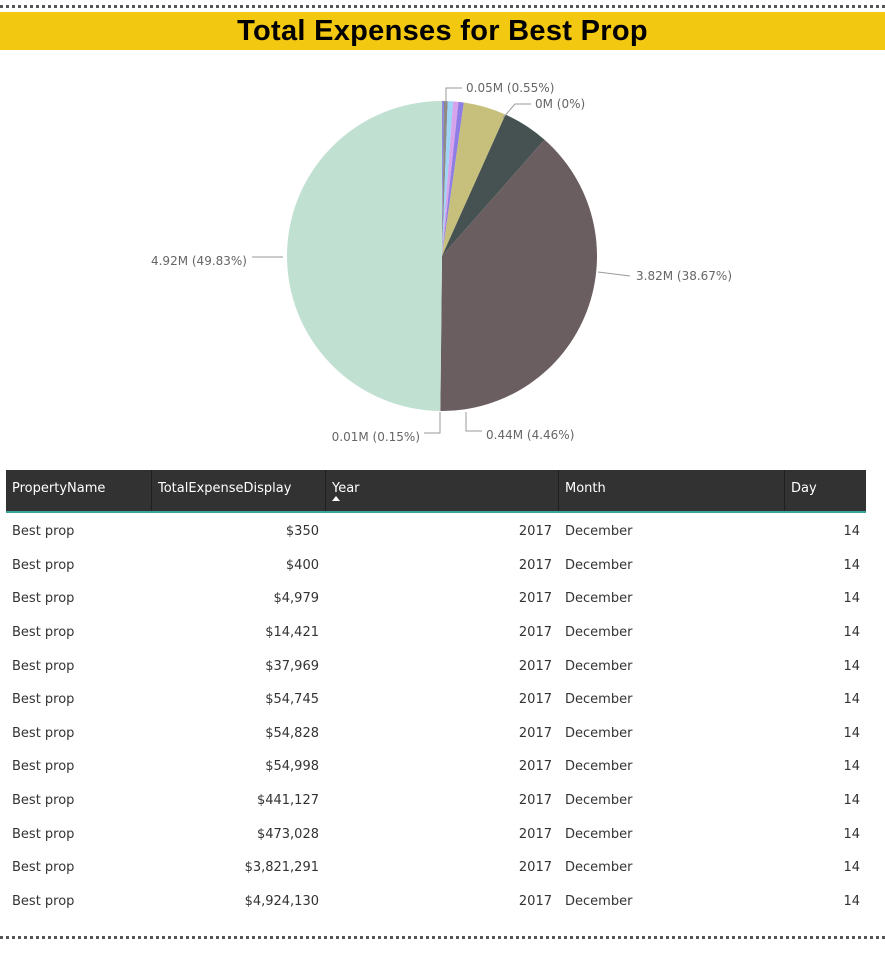 This screenshot has height=960, width=885. I want to click on table-row: Best prop $3,821,291 2017 December 14, so click(436, 868).